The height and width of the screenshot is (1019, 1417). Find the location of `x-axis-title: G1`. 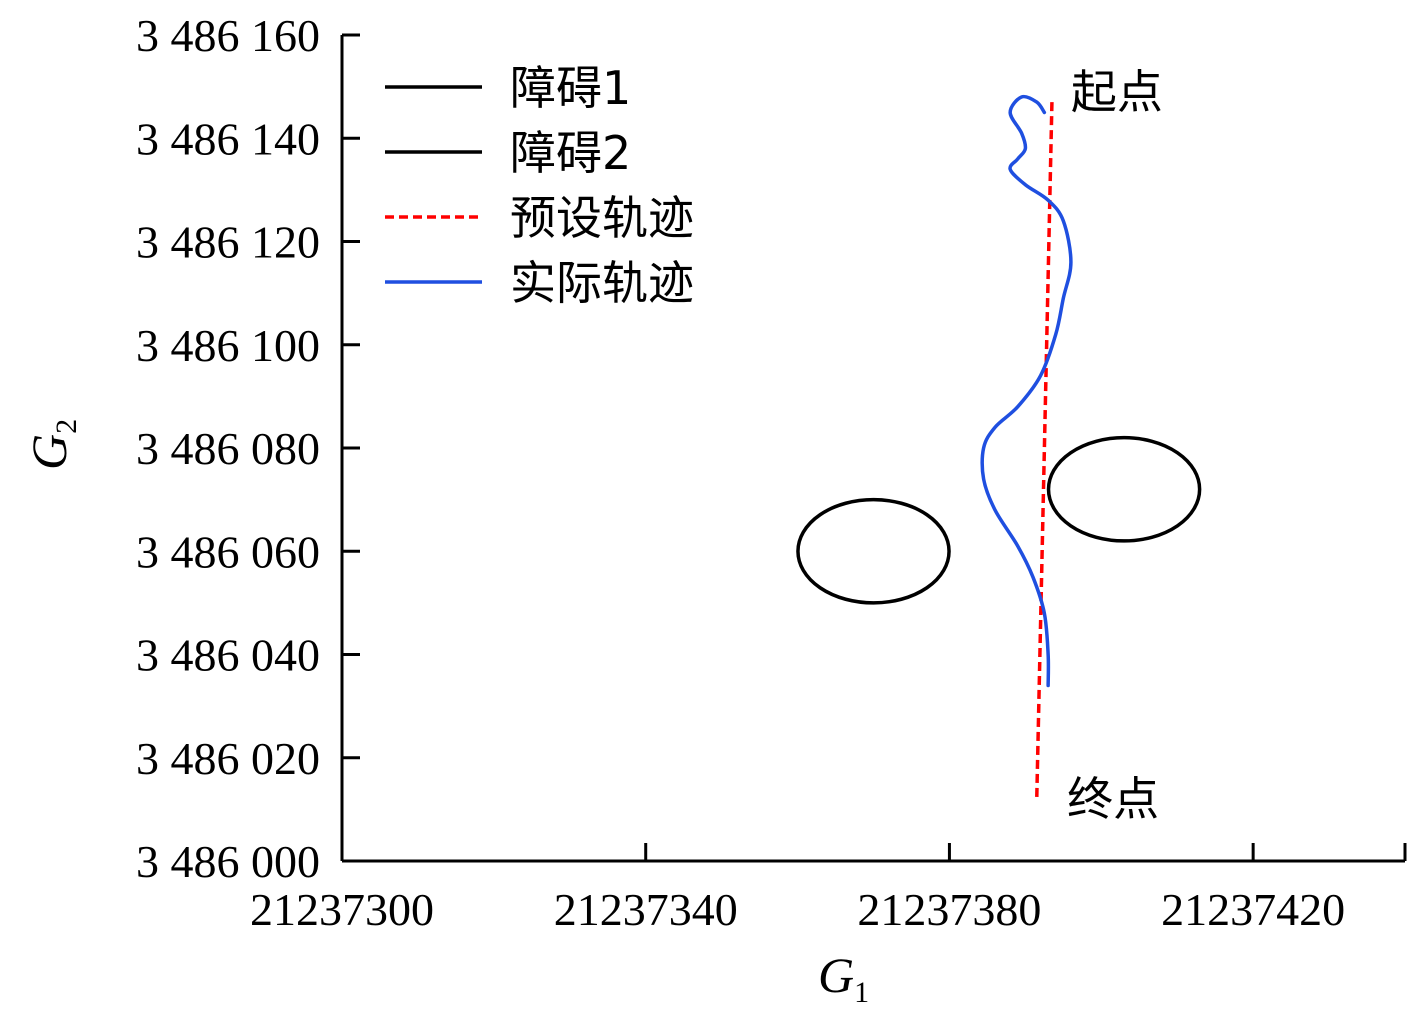

x-axis-title: G1 is located at coordinates (843, 978).